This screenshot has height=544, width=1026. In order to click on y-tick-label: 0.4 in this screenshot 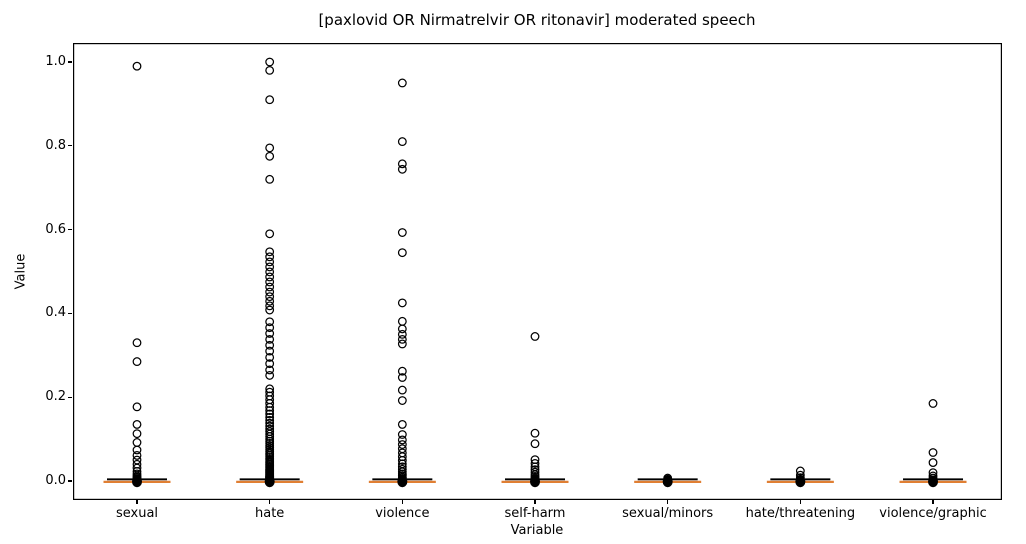, I will do `click(55, 313)`.